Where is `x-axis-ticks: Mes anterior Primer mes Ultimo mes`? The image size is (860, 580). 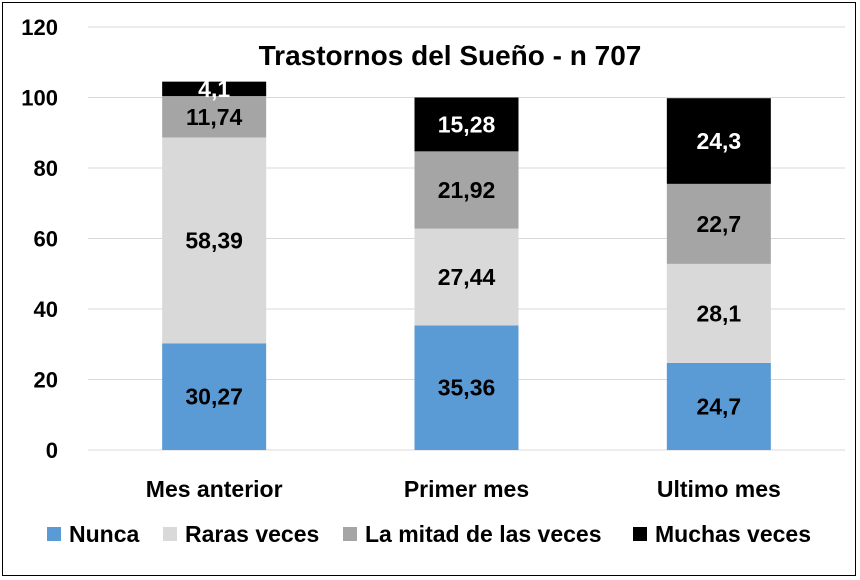 x-axis-ticks: Mes anterior Primer mes Ultimo mes is located at coordinates (463, 489).